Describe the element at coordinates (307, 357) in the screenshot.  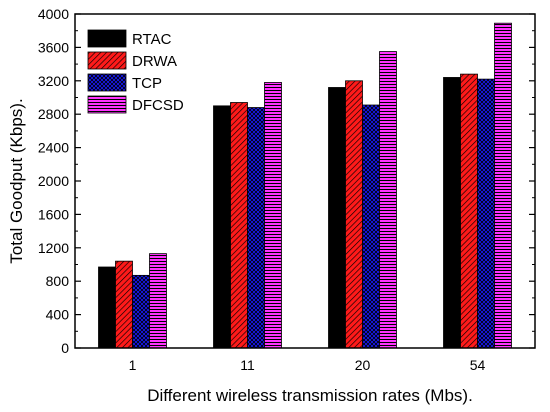
I see `x-axis-ticks: 1 11 20 54` at that location.